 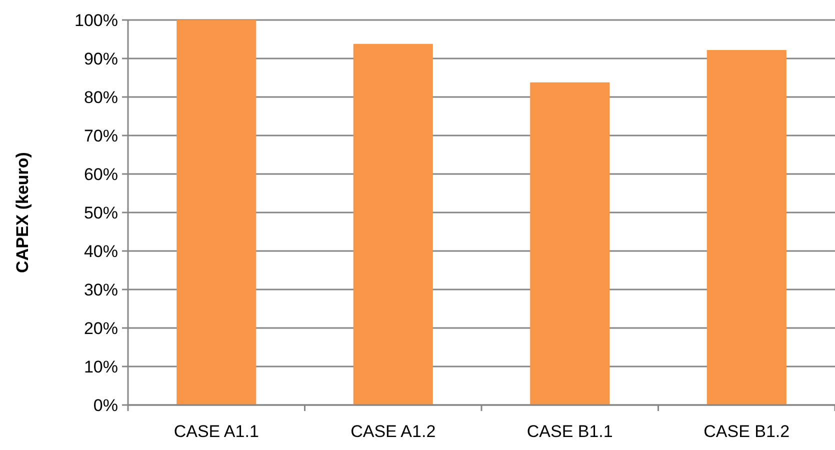 I want to click on y-tick-label: 50%, so click(x=101, y=212).